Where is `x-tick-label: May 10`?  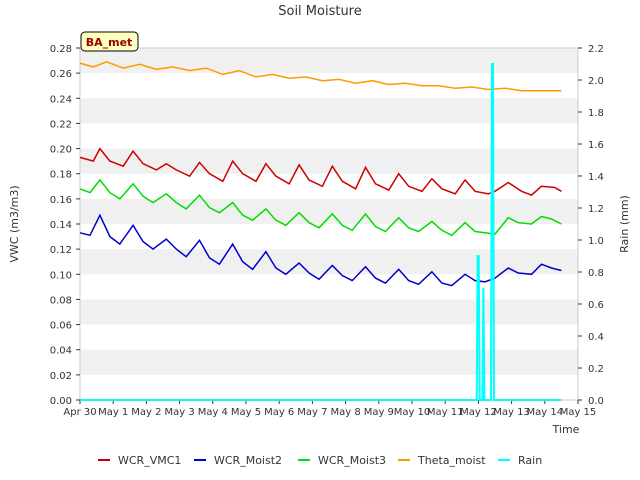
x-tick-label: May 10 is located at coordinates (412, 412).